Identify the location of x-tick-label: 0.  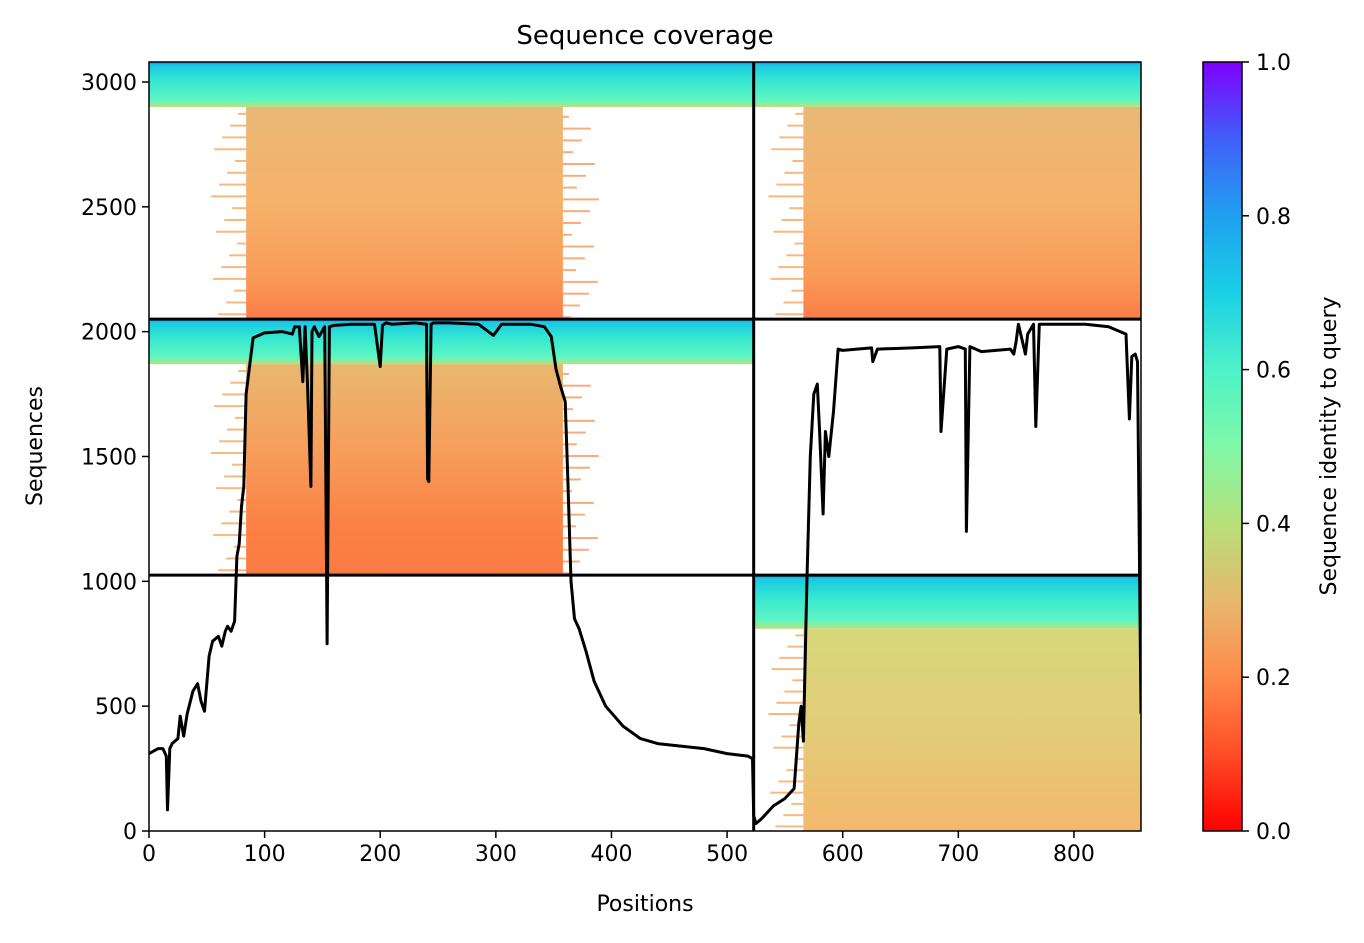
(149, 854).